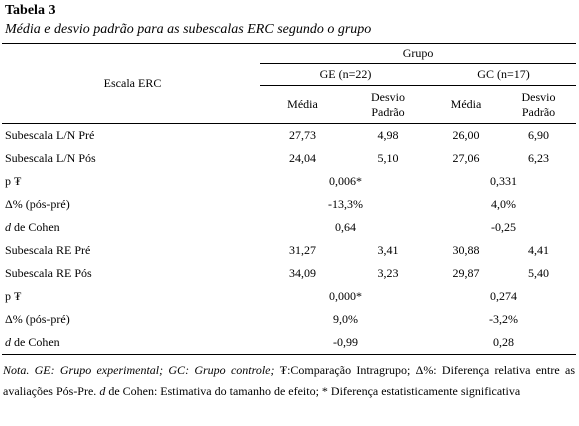 The height and width of the screenshot is (426, 579). What do you see at coordinates (504, 319) in the screenshot?
I see `cell: -3,2%` at bounding box center [504, 319].